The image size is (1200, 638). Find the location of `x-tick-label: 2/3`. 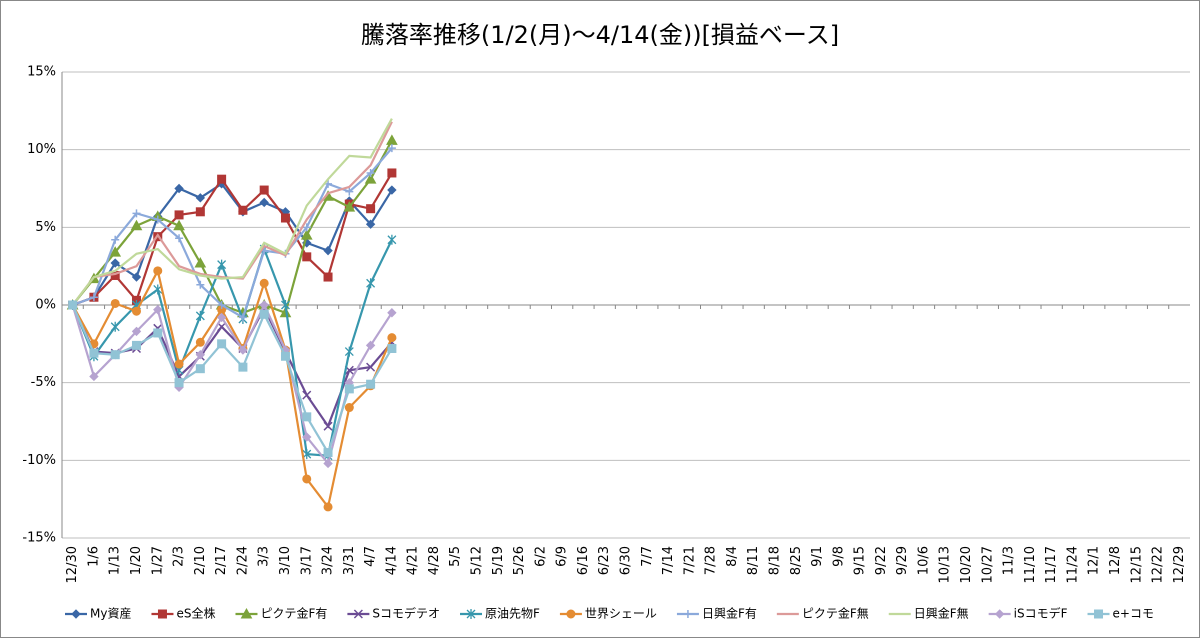

x-tick-label: 2/3 is located at coordinates (179, 556).